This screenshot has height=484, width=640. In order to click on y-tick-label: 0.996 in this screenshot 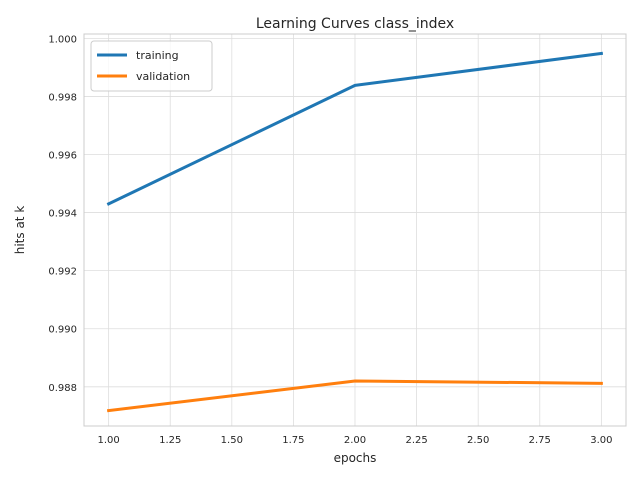, I will do `click(62, 156)`.